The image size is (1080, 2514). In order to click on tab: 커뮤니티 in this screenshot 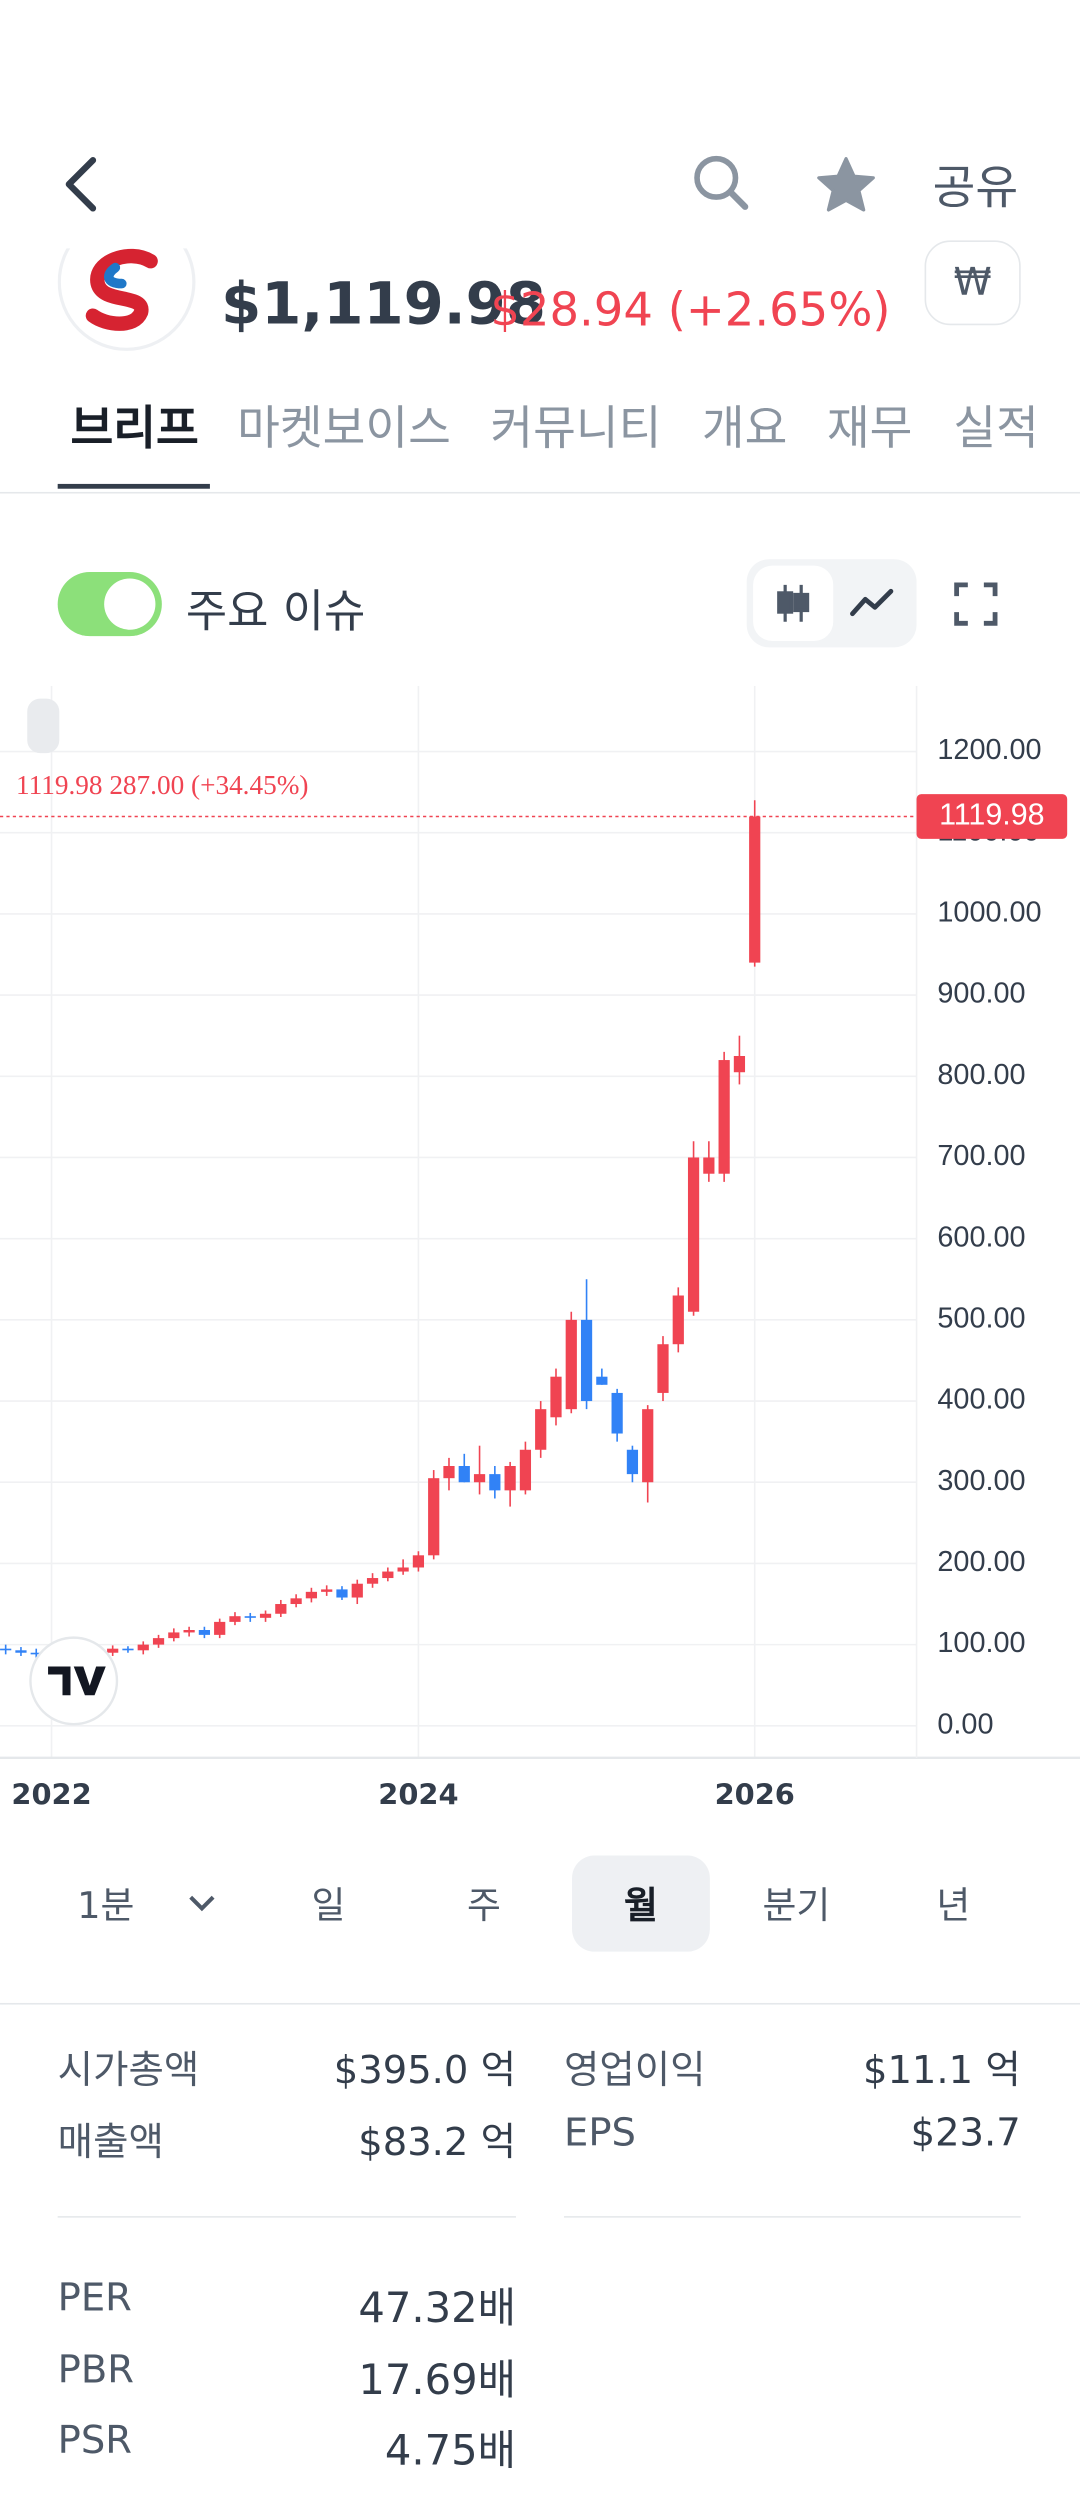, I will do `click(576, 428)`.